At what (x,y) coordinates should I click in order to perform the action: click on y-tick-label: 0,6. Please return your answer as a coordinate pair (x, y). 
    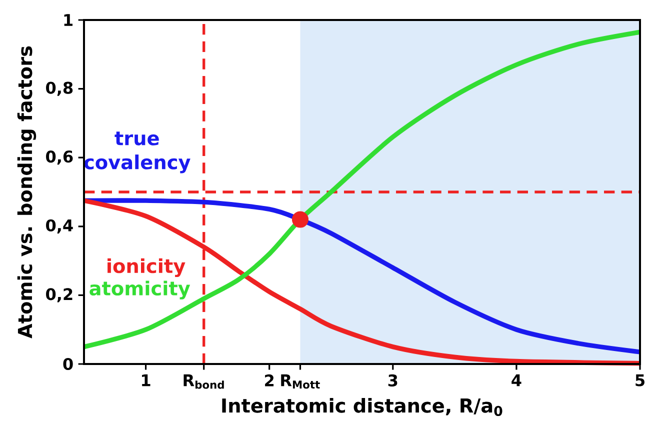
    Looking at the image, I should click on (59, 157).